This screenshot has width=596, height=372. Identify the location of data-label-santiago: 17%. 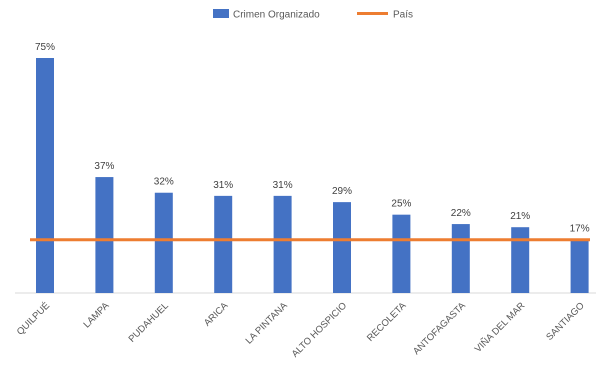
(580, 229).